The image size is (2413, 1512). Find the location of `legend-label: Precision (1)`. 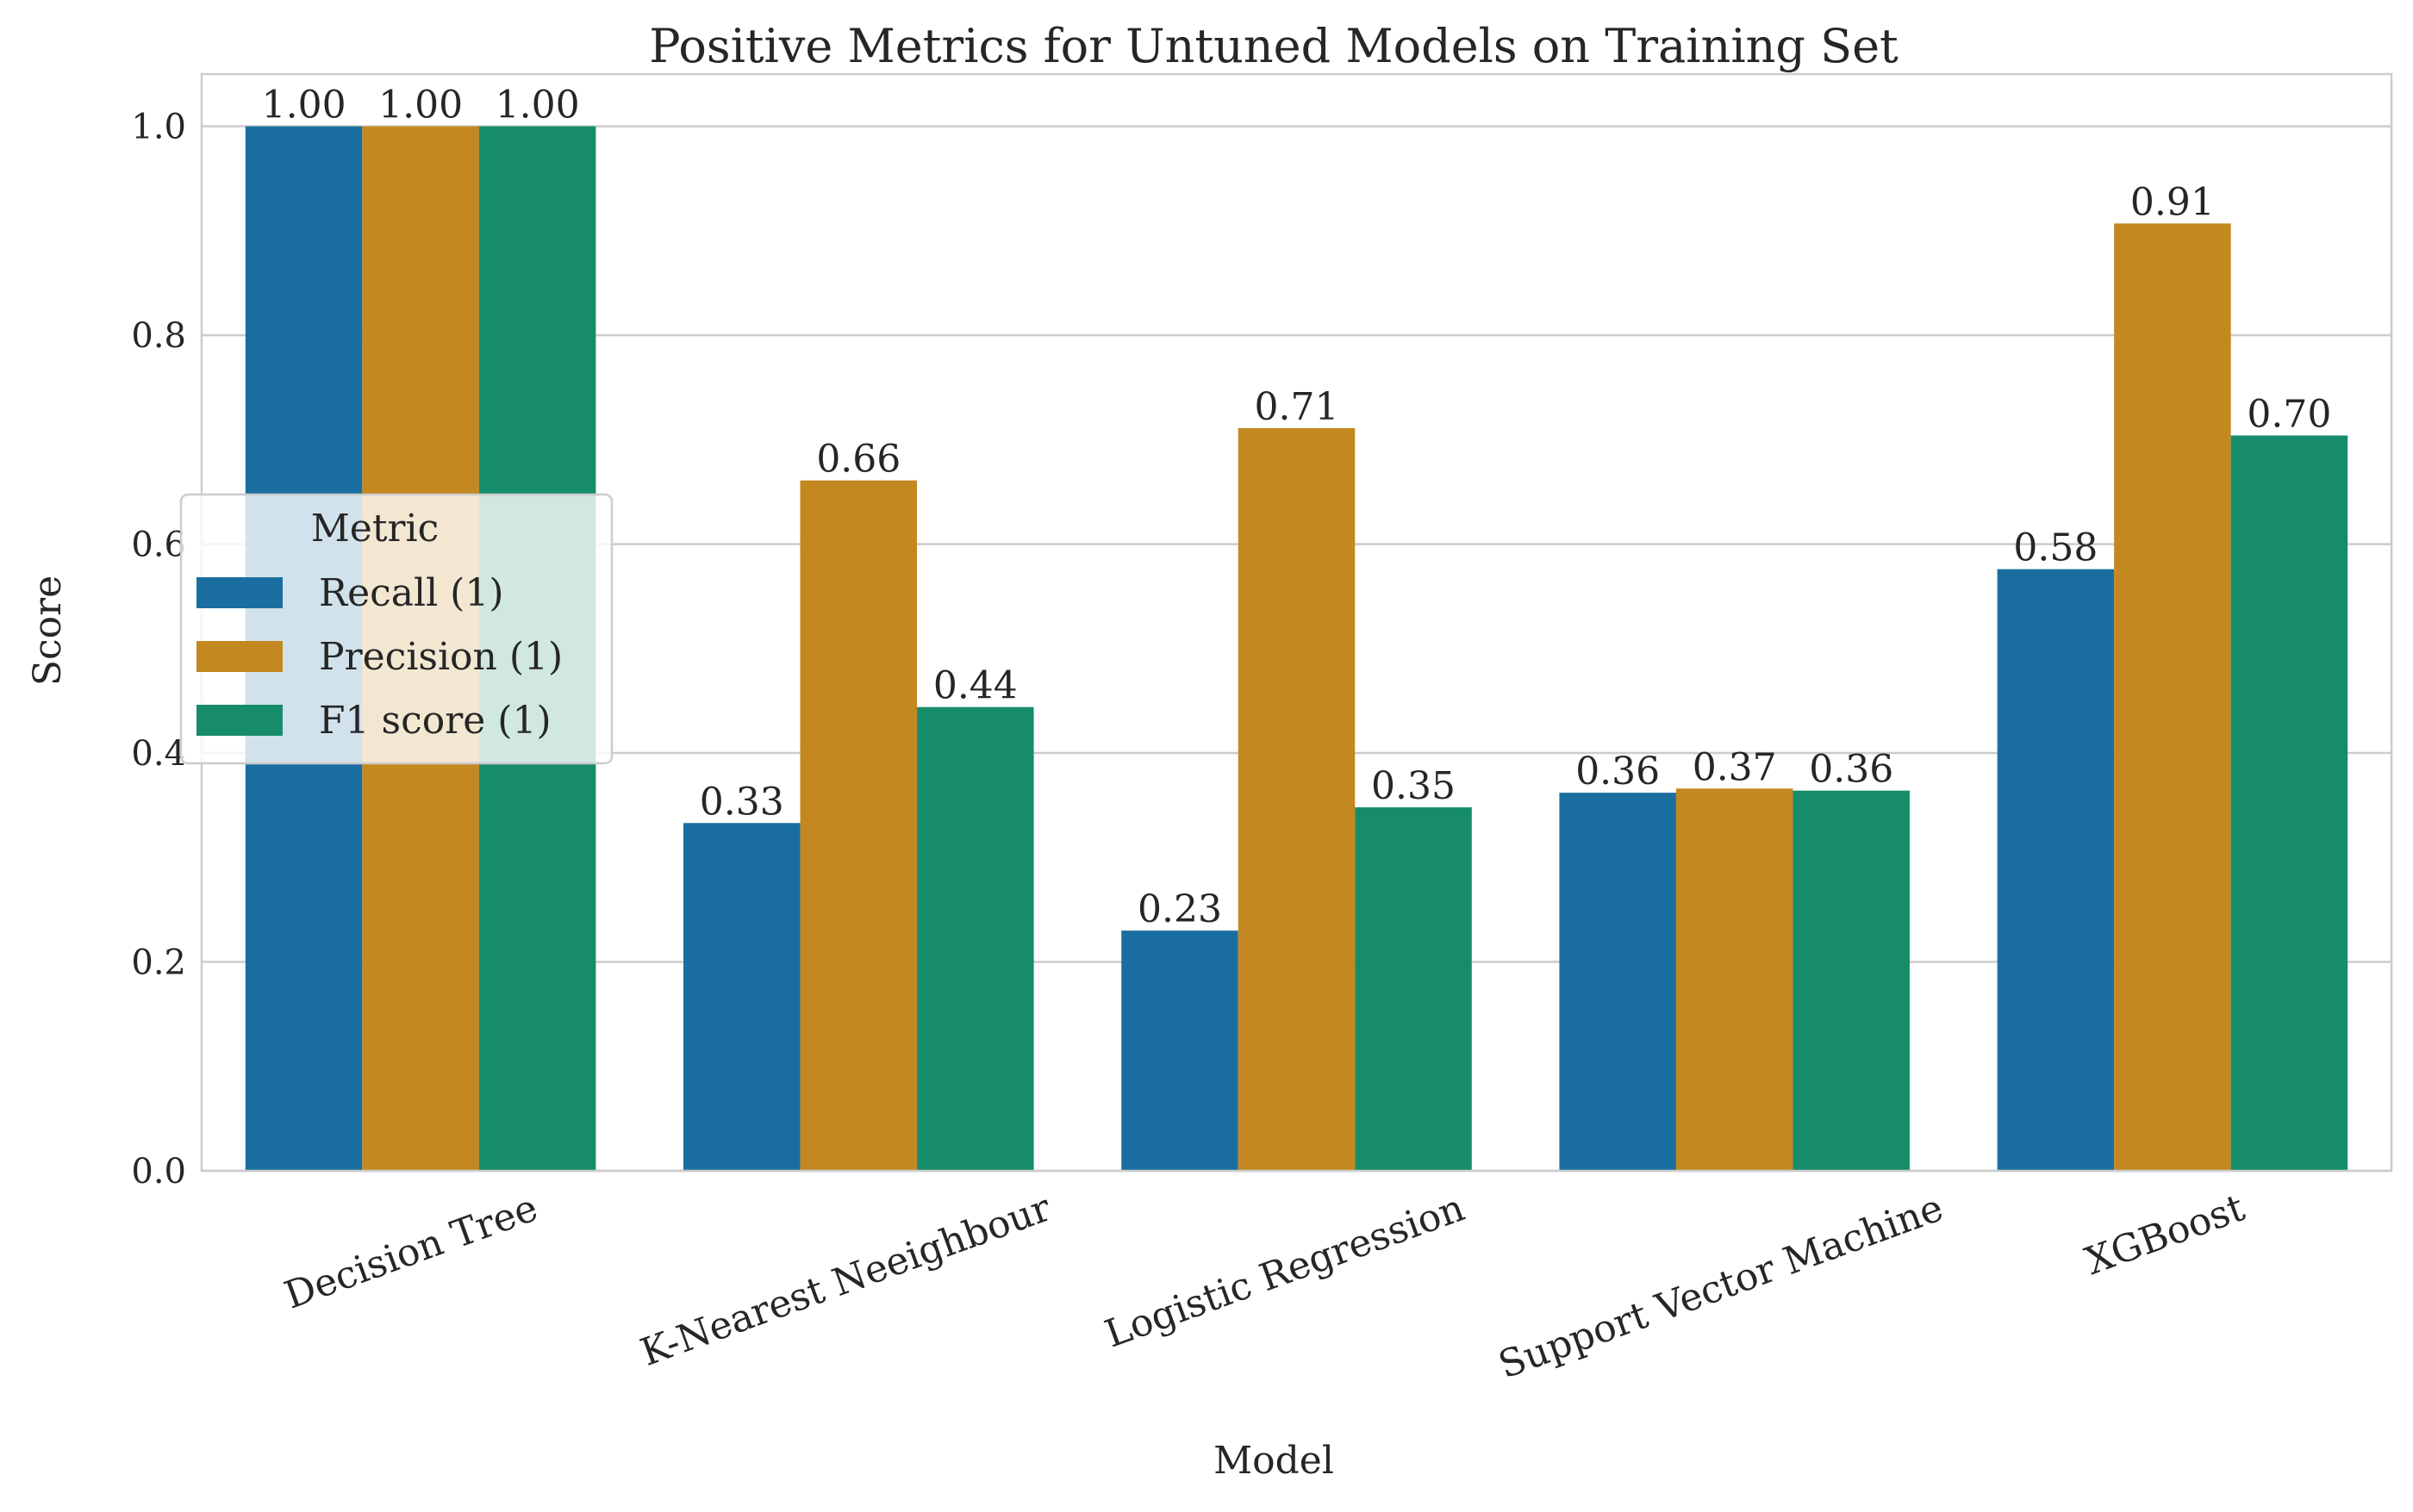

legend-label: Precision (1) is located at coordinates (441, 657).